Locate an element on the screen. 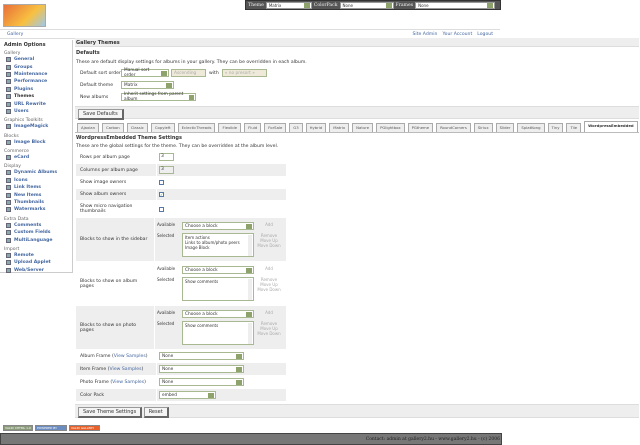 This screenshot has height=445, width=640. photo-frame-select: None is located at coordinates (201, 382).